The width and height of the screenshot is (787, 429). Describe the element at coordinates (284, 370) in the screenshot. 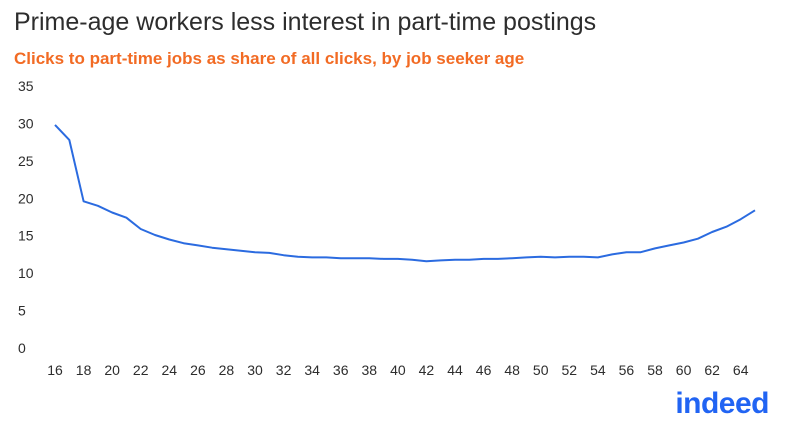

I see `x-tick-label: 32` at that location.